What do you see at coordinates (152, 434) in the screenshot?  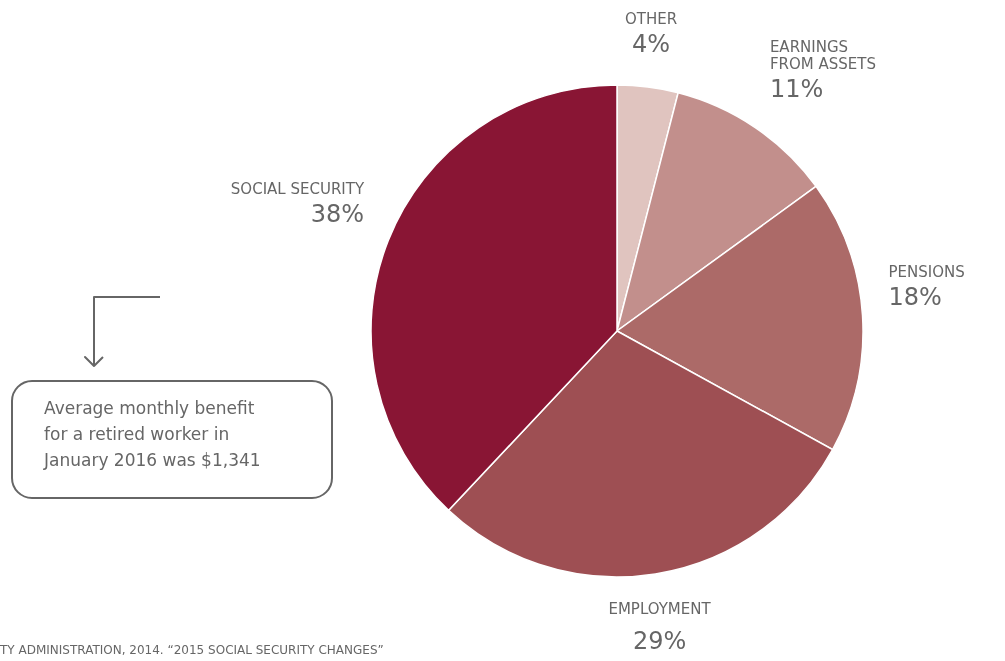 I see `text: Average monthly benefit for a retired worker in January 2016 was $1,341` at bounding box center [152, 434].